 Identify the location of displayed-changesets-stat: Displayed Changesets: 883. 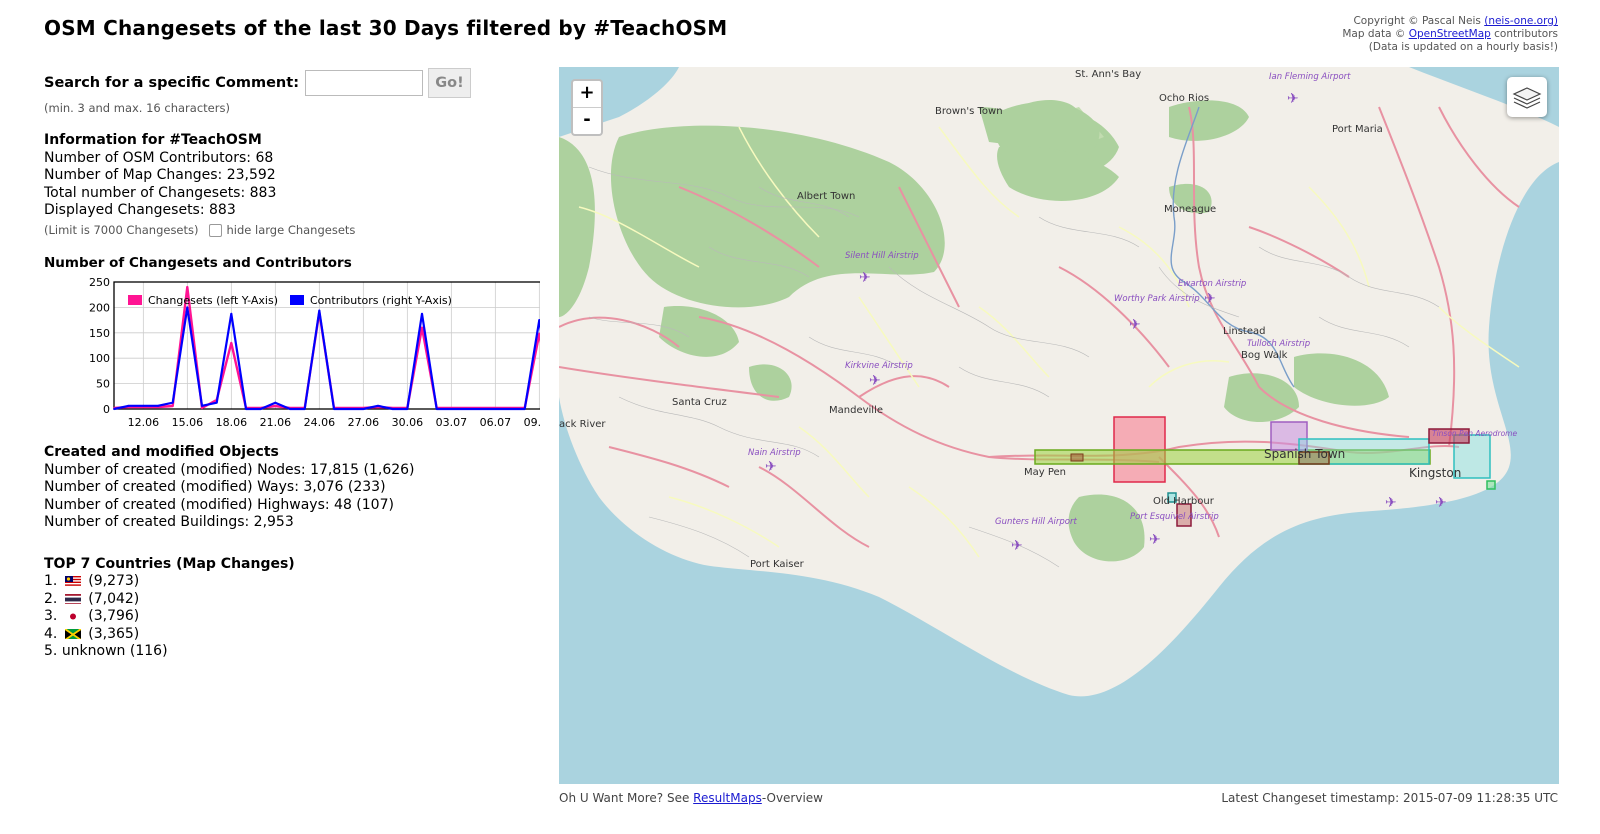
(140, 210).